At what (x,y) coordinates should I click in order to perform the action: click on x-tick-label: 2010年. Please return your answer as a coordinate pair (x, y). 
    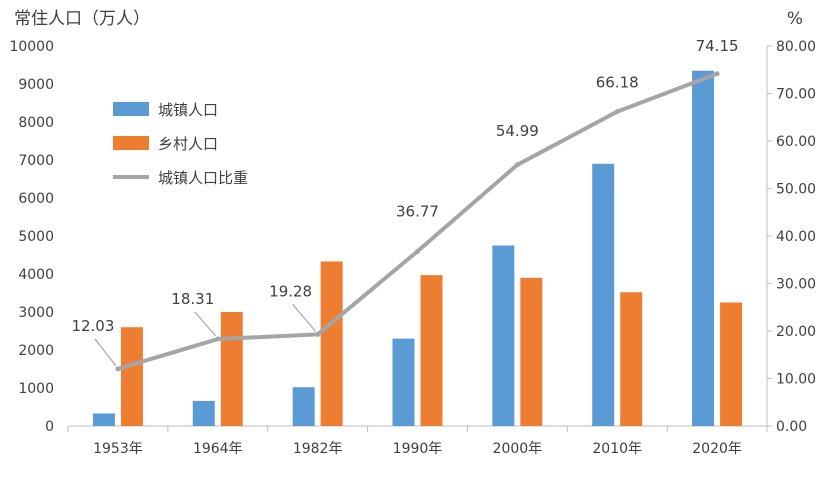
    Looking at the image, I should click on (617, 449).